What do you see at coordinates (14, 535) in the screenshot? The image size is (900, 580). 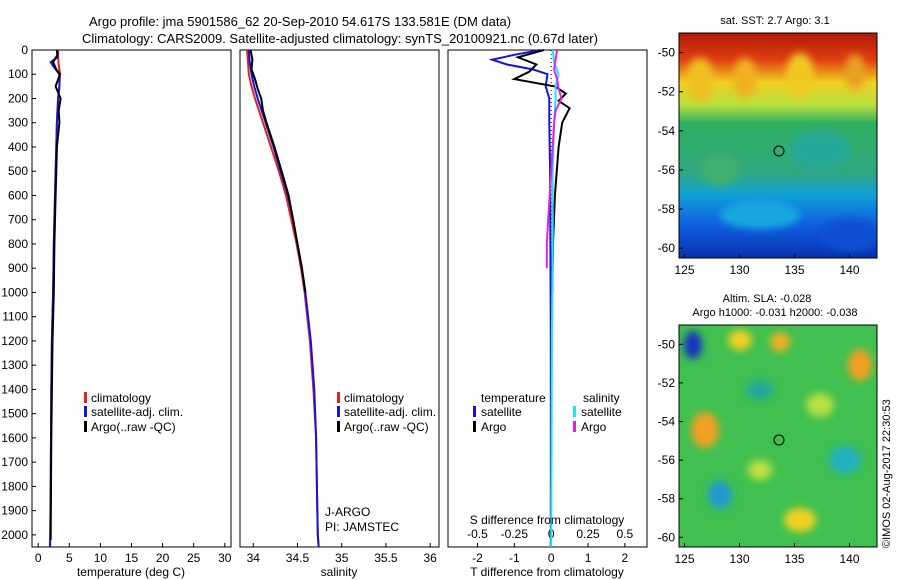 I see `depth-tick-label: 2000` at bounding box center [14, 535].